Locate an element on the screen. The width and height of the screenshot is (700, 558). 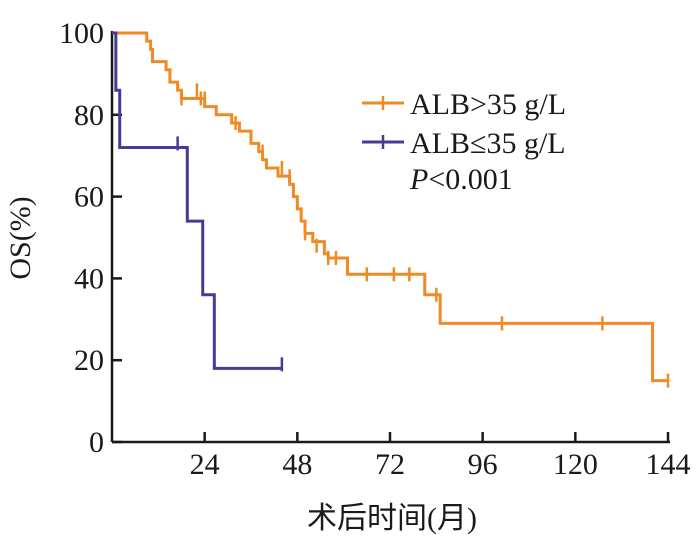
y-axis-title: OS(%) is located at coordinates (20, 237).